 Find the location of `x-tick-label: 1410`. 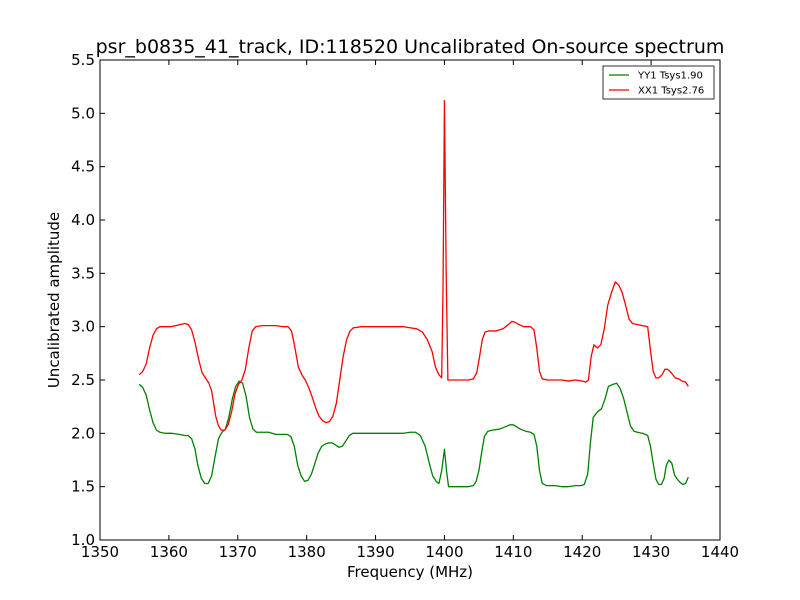

x-tick-label: 1410 is located at coordinates (513, 552).